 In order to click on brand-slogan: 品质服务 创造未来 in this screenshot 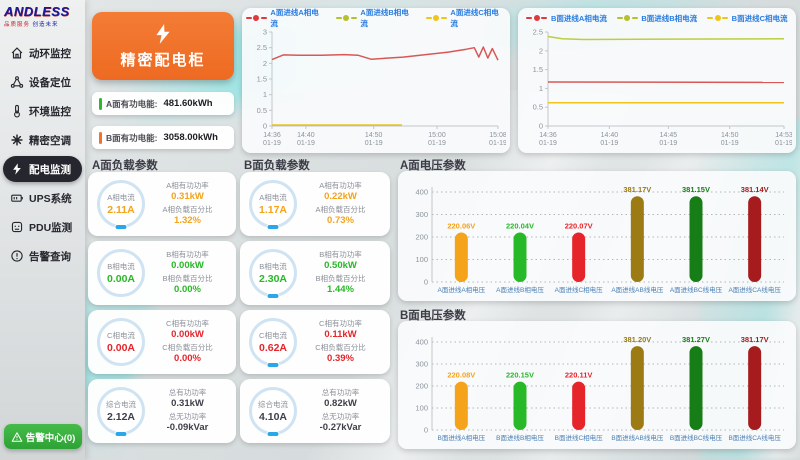, I will do `click(31, 25)`.